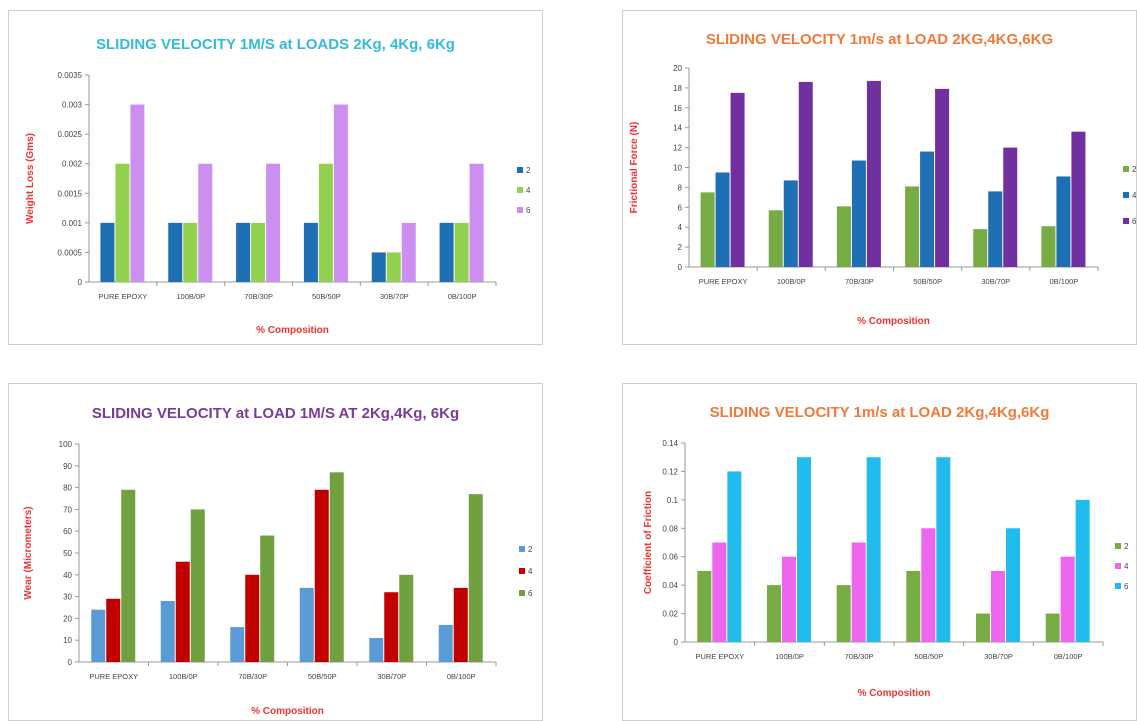 The width and height of the screenshot is (1137, 721). Describe the element at coordinates (67, 575) in the screenshot. I see `y-tick-label: 40` at that location.